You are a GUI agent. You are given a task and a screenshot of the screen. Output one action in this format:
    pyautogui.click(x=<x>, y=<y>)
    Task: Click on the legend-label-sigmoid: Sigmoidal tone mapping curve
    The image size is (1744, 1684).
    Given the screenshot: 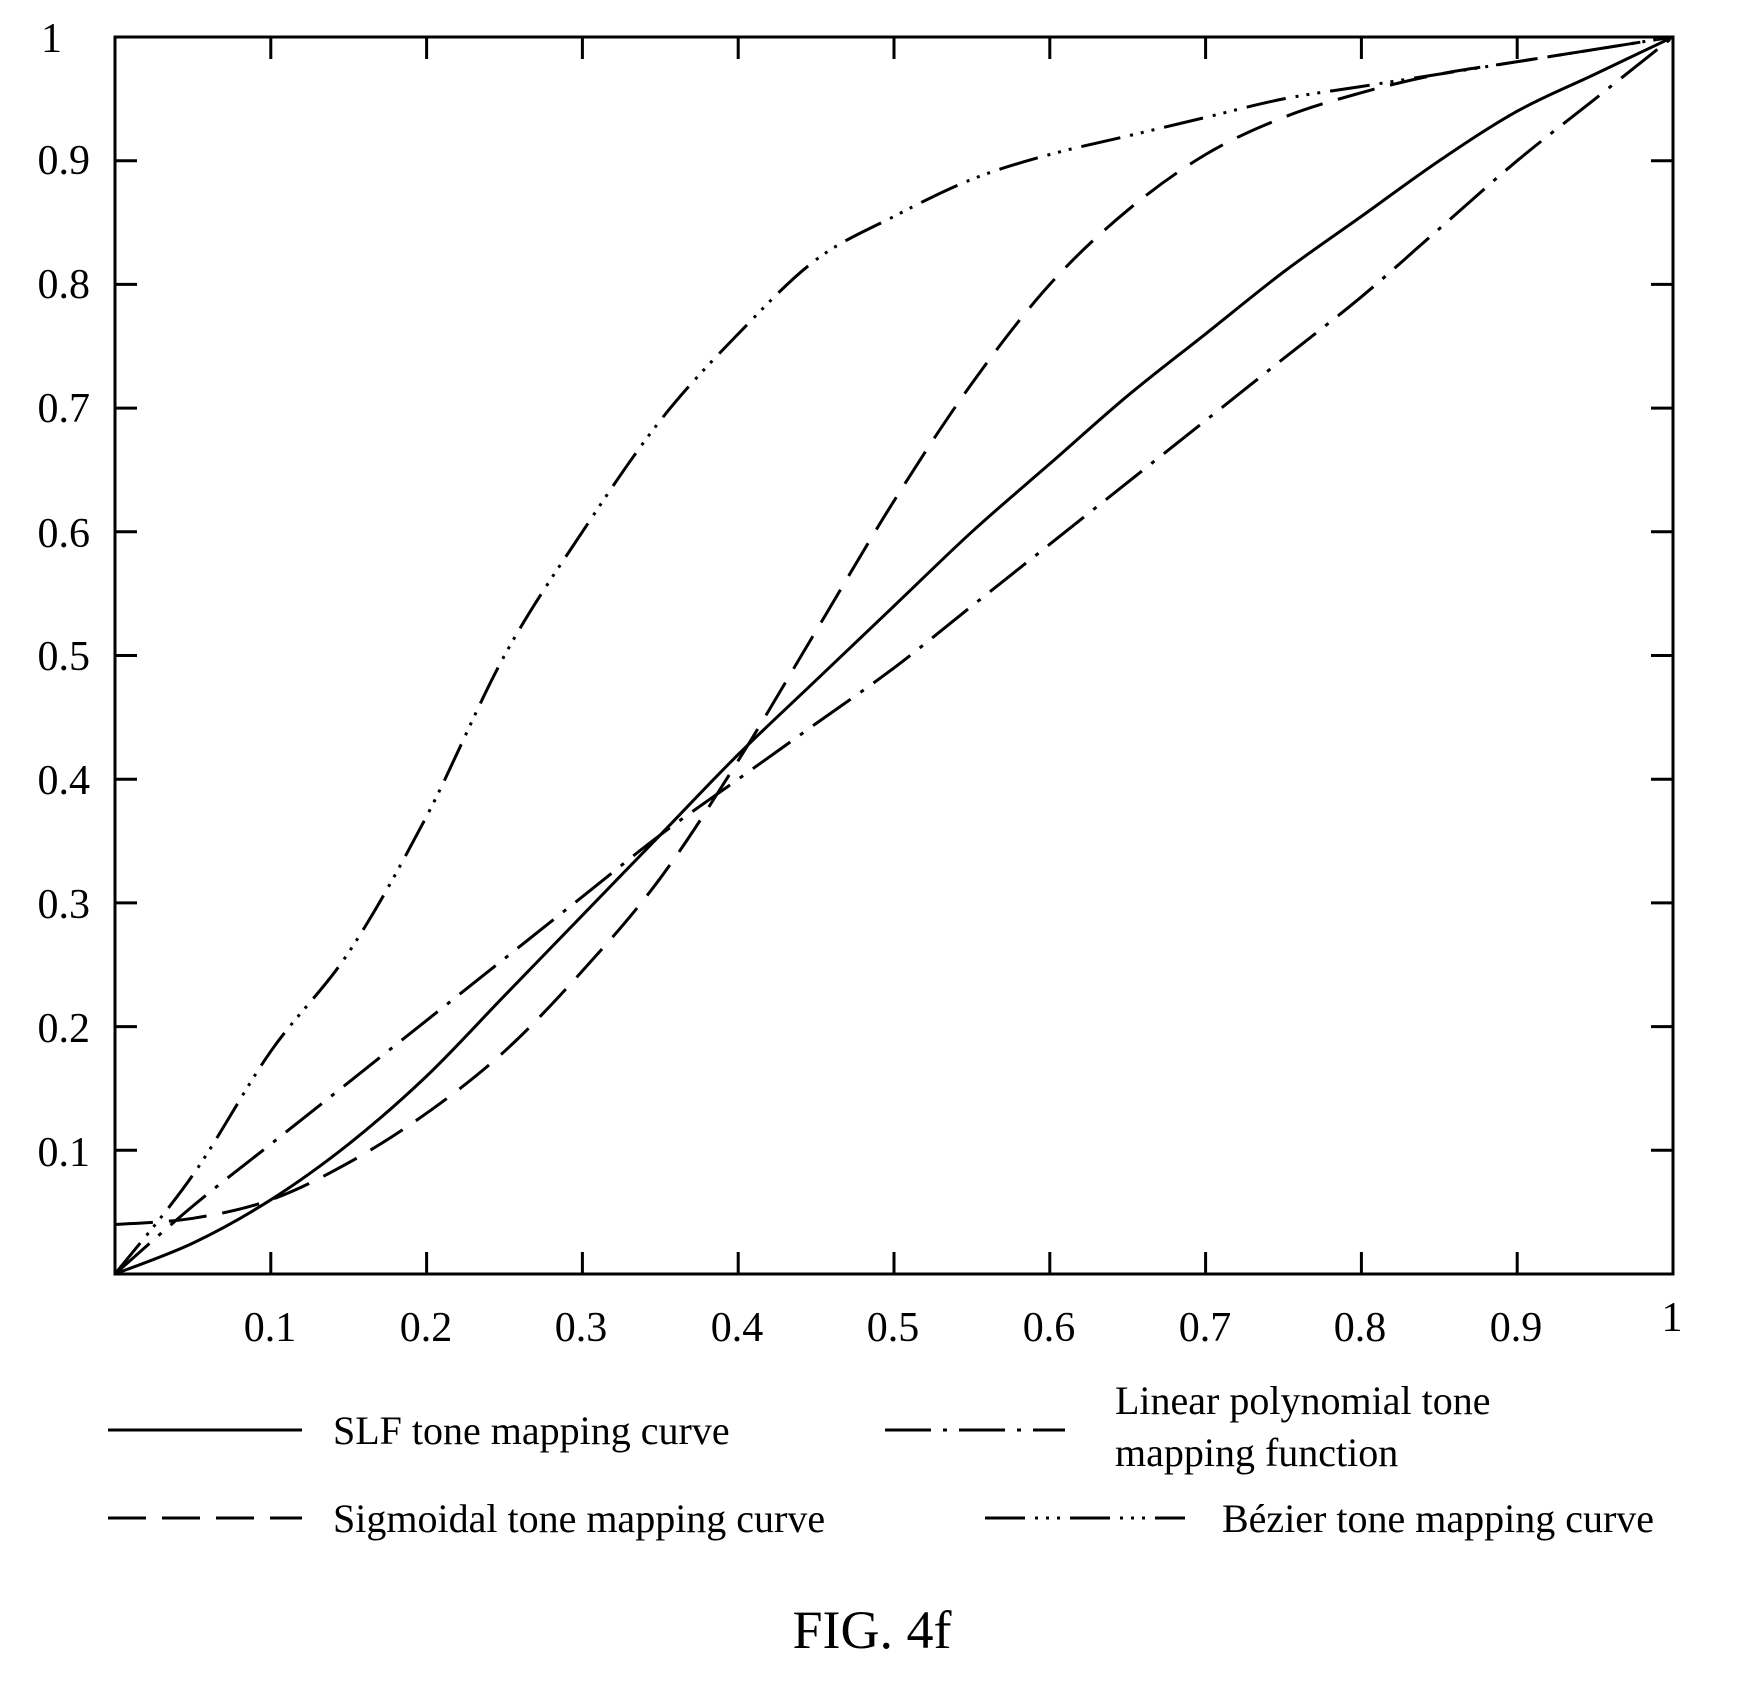 What is the action you would take?
    pyautogui.click(x=579, y=1518)
    